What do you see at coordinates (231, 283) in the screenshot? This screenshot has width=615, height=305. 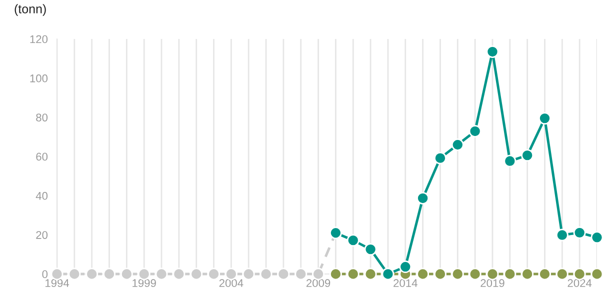 I see `x-tick-label: 2004` at bounding box center [231, 283].